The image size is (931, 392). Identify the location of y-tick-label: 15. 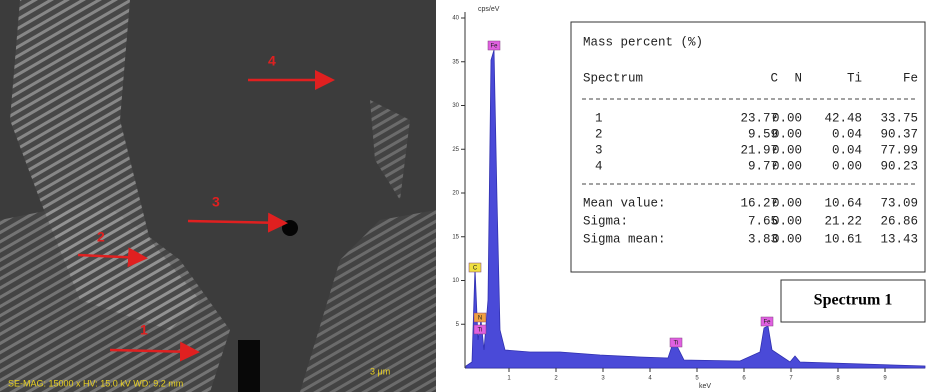
(455, 237).